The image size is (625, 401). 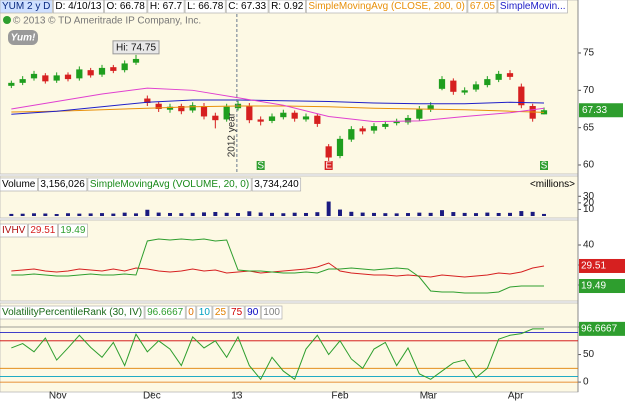 I want to click on symbol: YUM 2 y D, so click(x=26, y=6).